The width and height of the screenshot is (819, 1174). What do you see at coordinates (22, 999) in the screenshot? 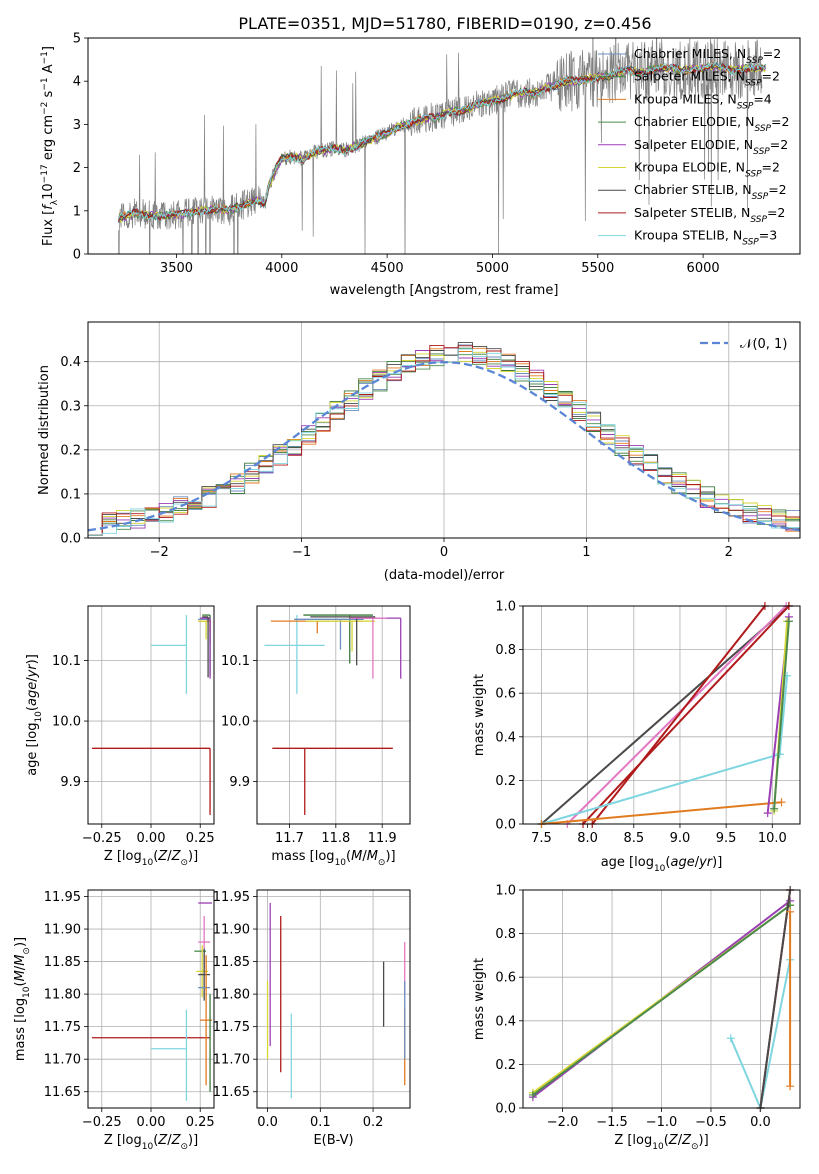
I see `y-axis-label: mass [log10(M/M⊙)]` at bounding box center [22, 999].